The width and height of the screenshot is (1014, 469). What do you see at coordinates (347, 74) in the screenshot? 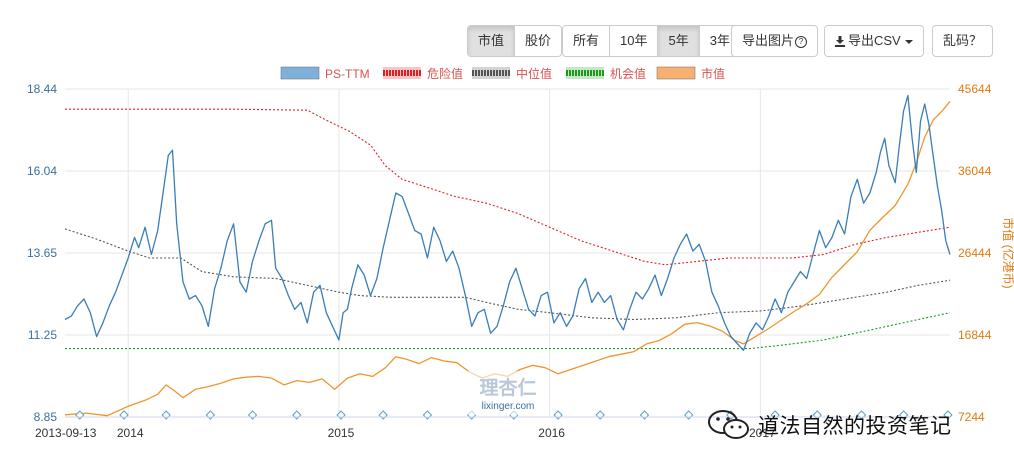
I see `legend-label: PS-TTM` at bounding box center [347, 74].